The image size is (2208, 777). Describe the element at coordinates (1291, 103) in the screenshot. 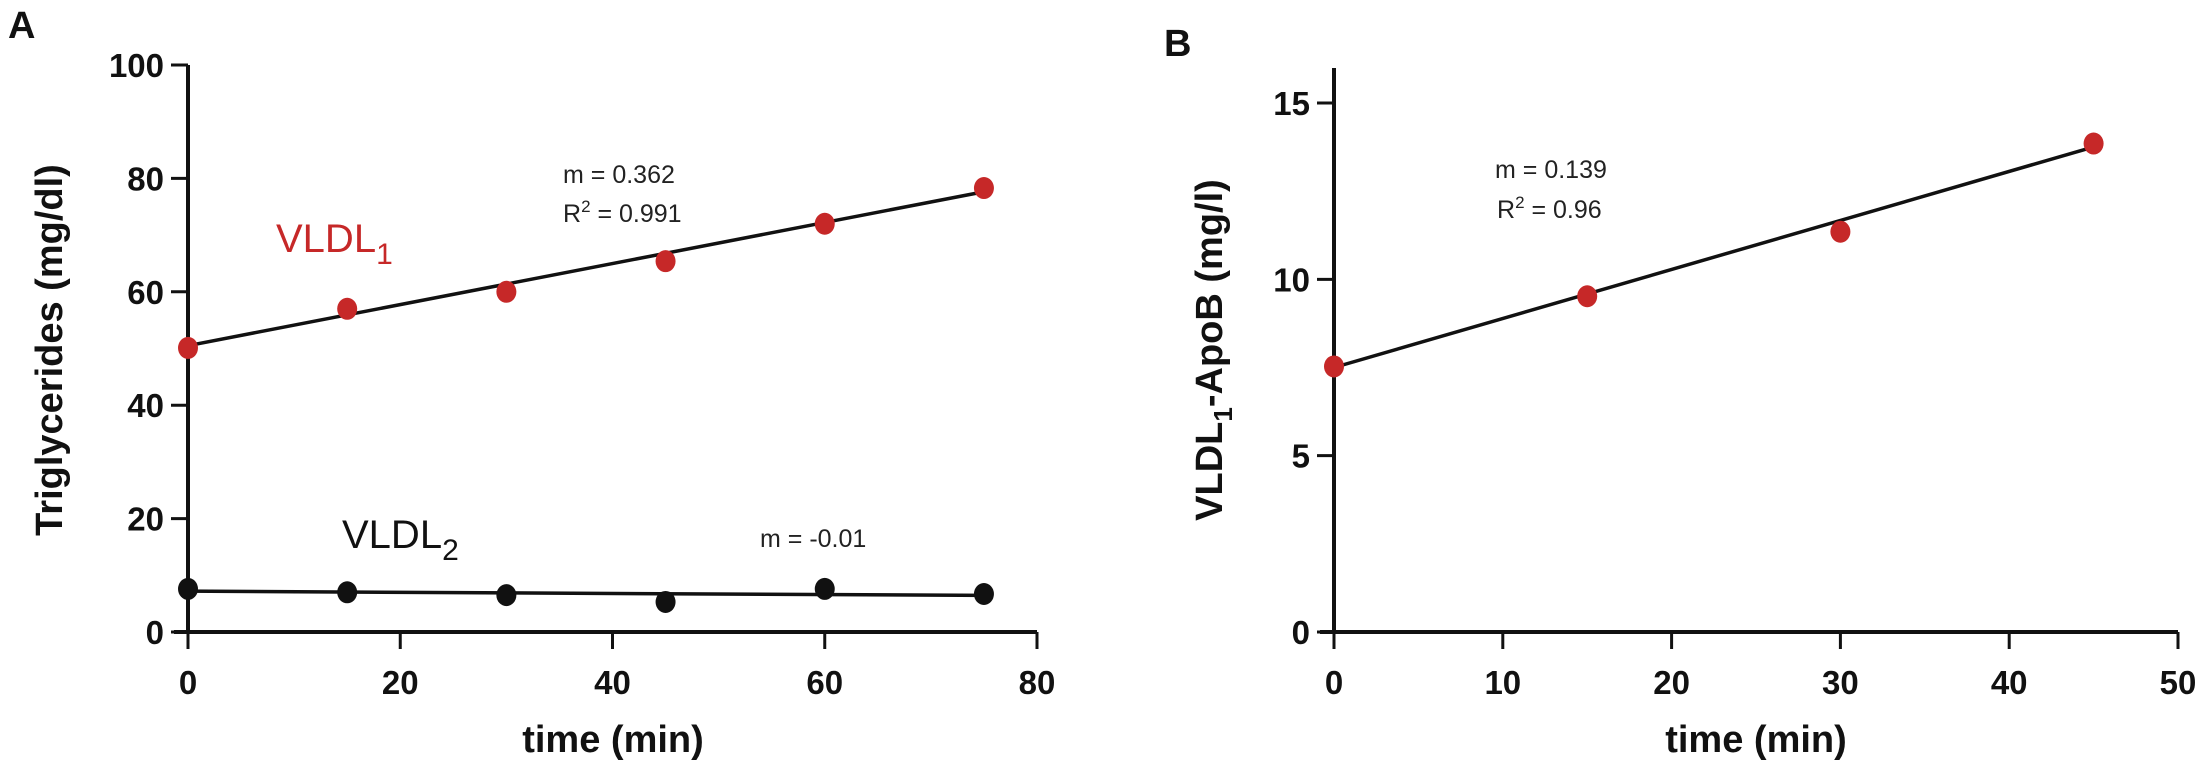

I see `panel-b-y-tick-label: 15` at that location.